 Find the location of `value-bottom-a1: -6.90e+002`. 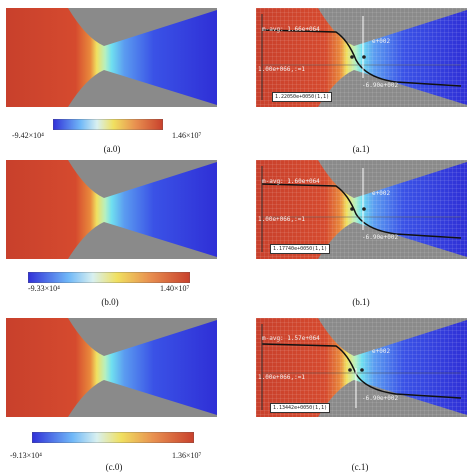

value-bottom-a1: -6.90e+002 is located at coordinates (380, 85).